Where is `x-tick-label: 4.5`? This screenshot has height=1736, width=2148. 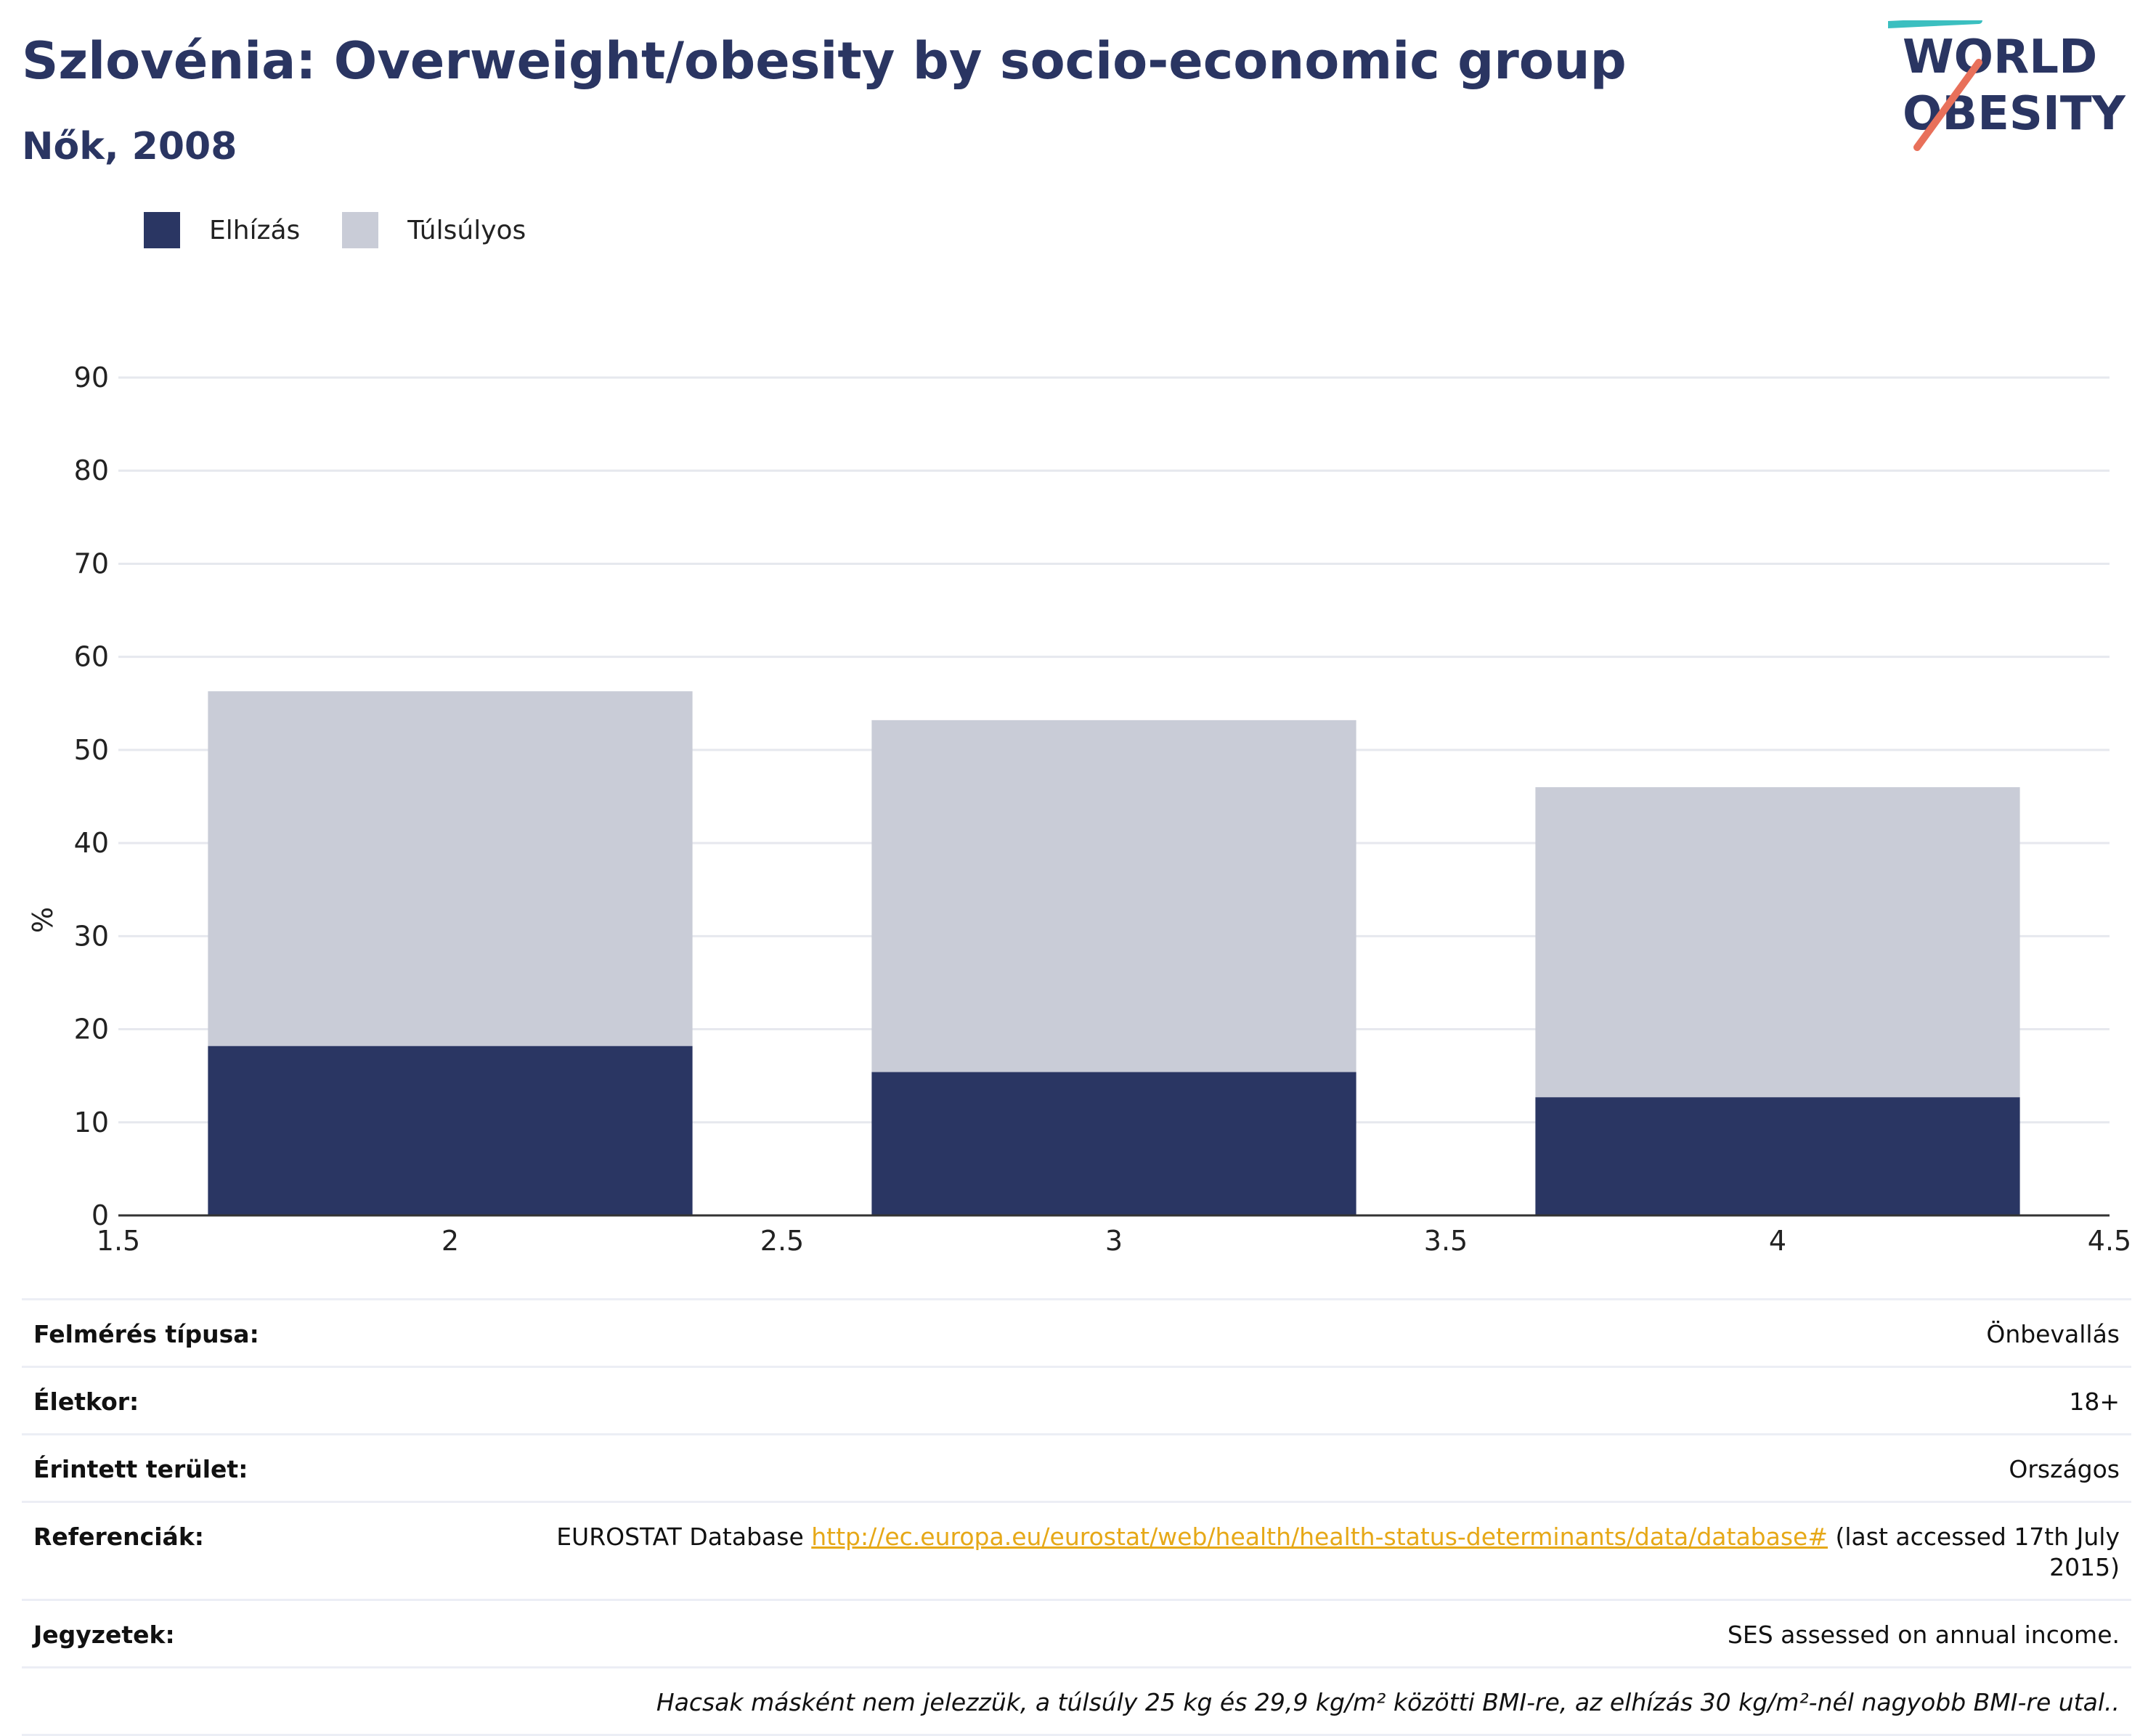 x-tick-label: 4.5 is located at coordinates (2109, 1241).